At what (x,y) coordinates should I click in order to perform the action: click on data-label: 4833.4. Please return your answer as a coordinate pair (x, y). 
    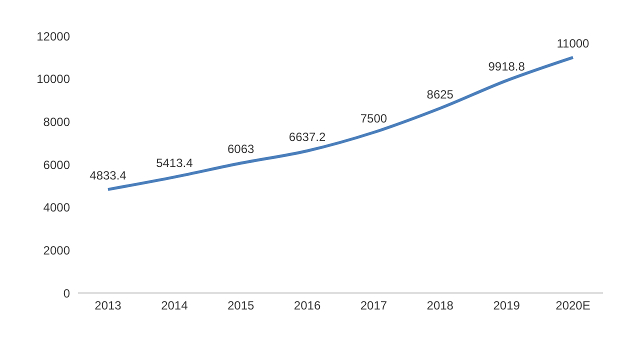
    Looking at the image, I should click on (108, 175).